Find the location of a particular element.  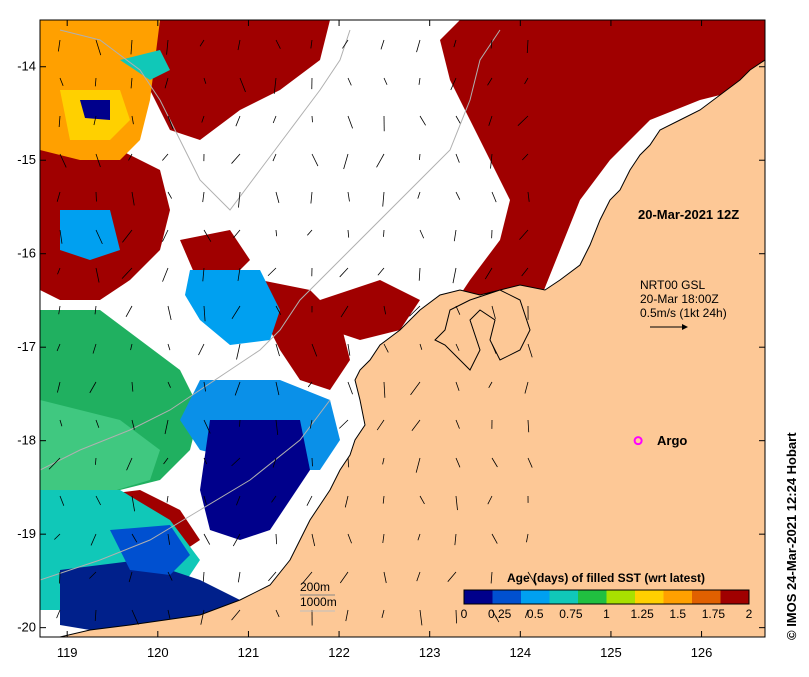

colorbar-tick-label: 0 is located at coordinates (464, 614).